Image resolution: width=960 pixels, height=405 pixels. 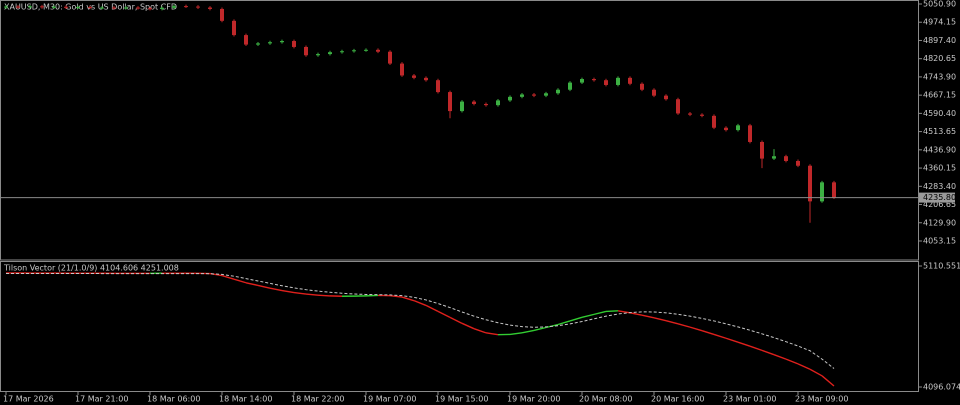 What do you see at coordinates (939, 40) in the screenshot?
I see `y-tick-label: 4897.40` at bounding box center [939, 40].